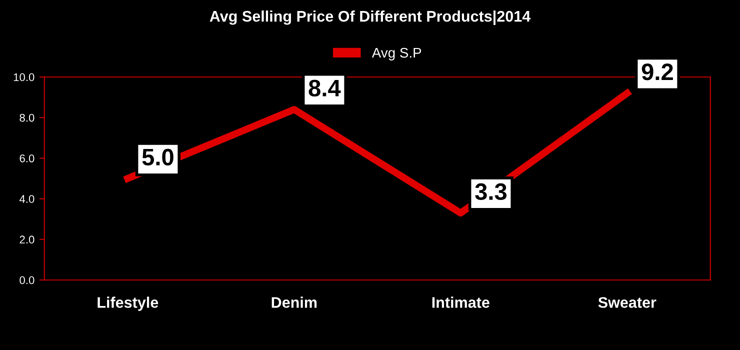  I want to click on legend-label: Avg S.P, so click(397, 54).